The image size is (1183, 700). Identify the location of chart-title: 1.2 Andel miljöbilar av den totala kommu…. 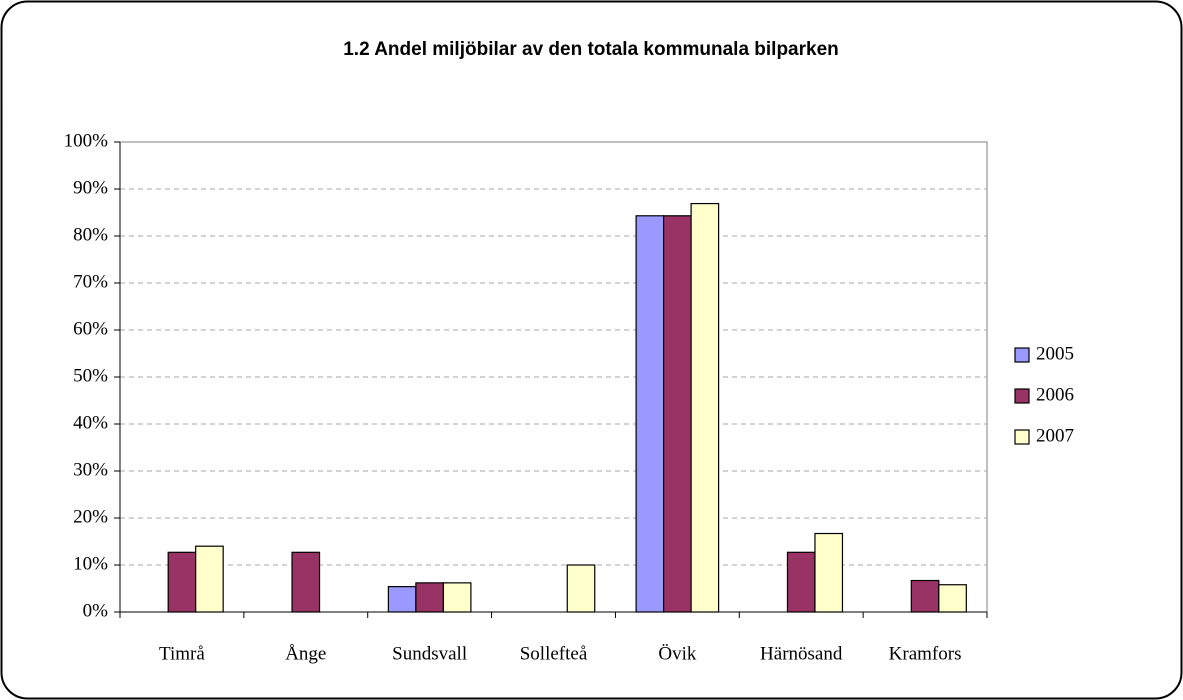
(591, 49).